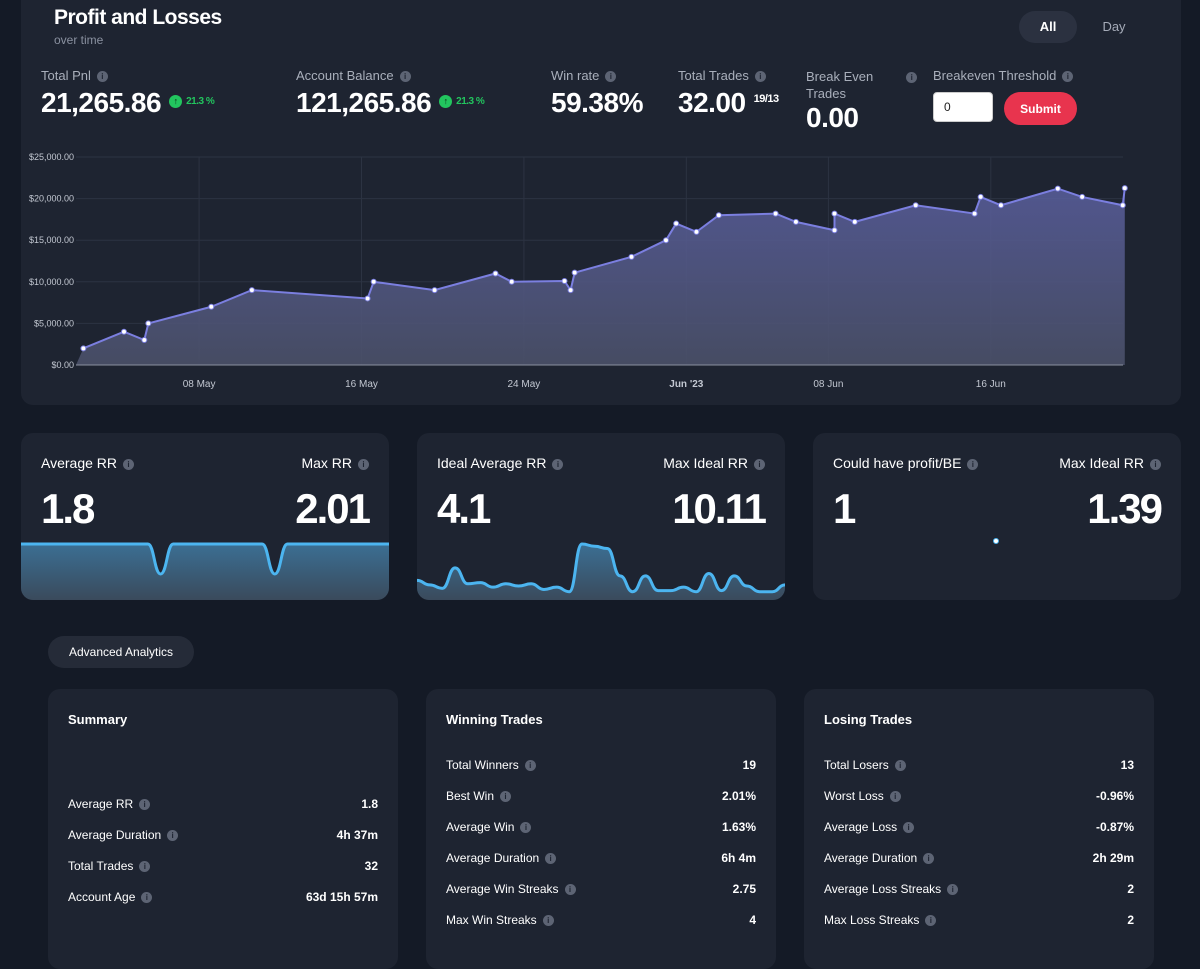 The image size is (1200, 969). I want to click on stat-label: Break Even, so click(840, 76).